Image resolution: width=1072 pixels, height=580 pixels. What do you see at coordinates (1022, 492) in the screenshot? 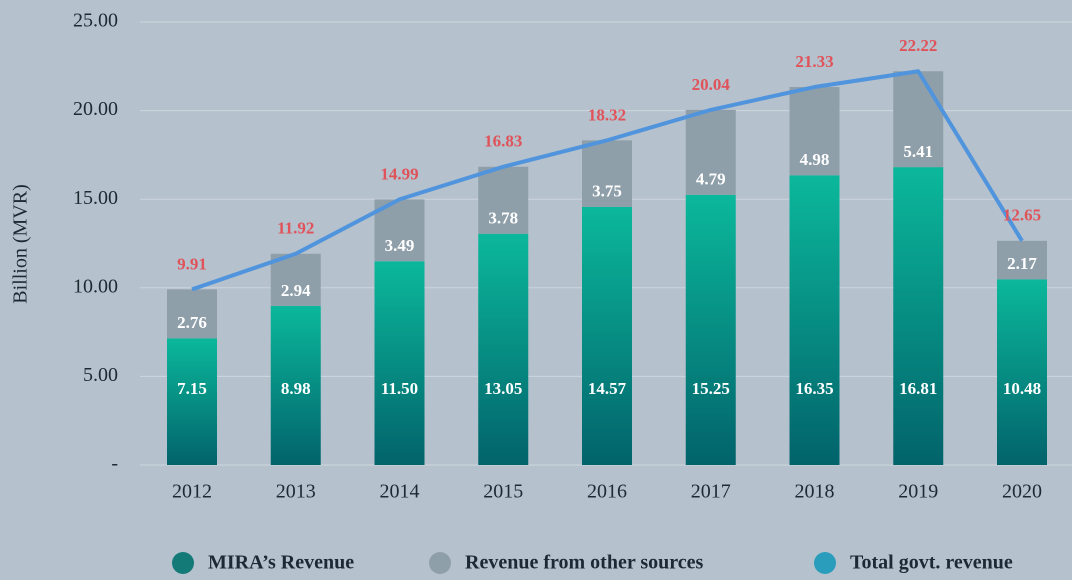
I see `x-tick-label: 2020` at bounding box center [1022, 492].